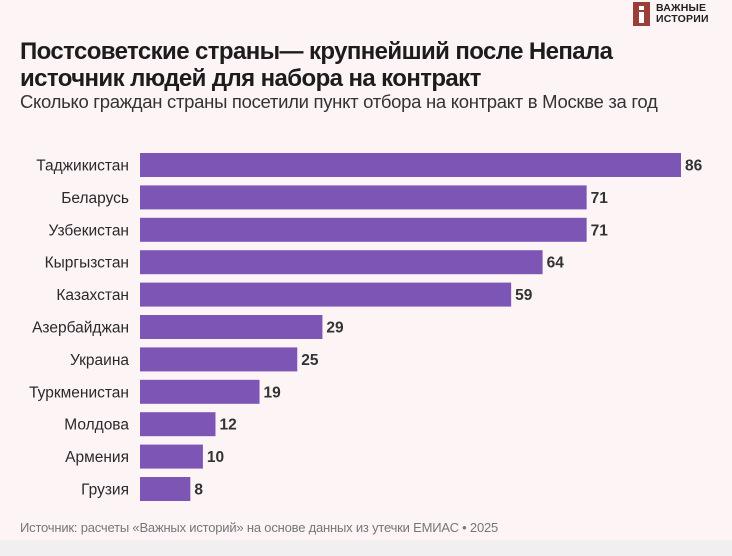  What do you see at coordinates (96, 425) in the screenshot?
I see `category-label: Молдова` at bounding box center [96, 425].